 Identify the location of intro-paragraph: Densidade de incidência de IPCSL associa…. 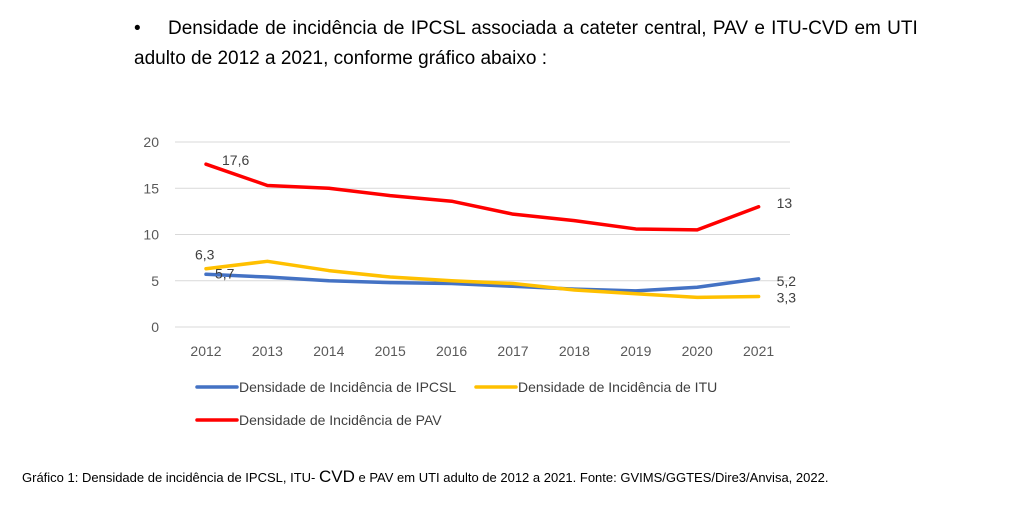
(563, 44).